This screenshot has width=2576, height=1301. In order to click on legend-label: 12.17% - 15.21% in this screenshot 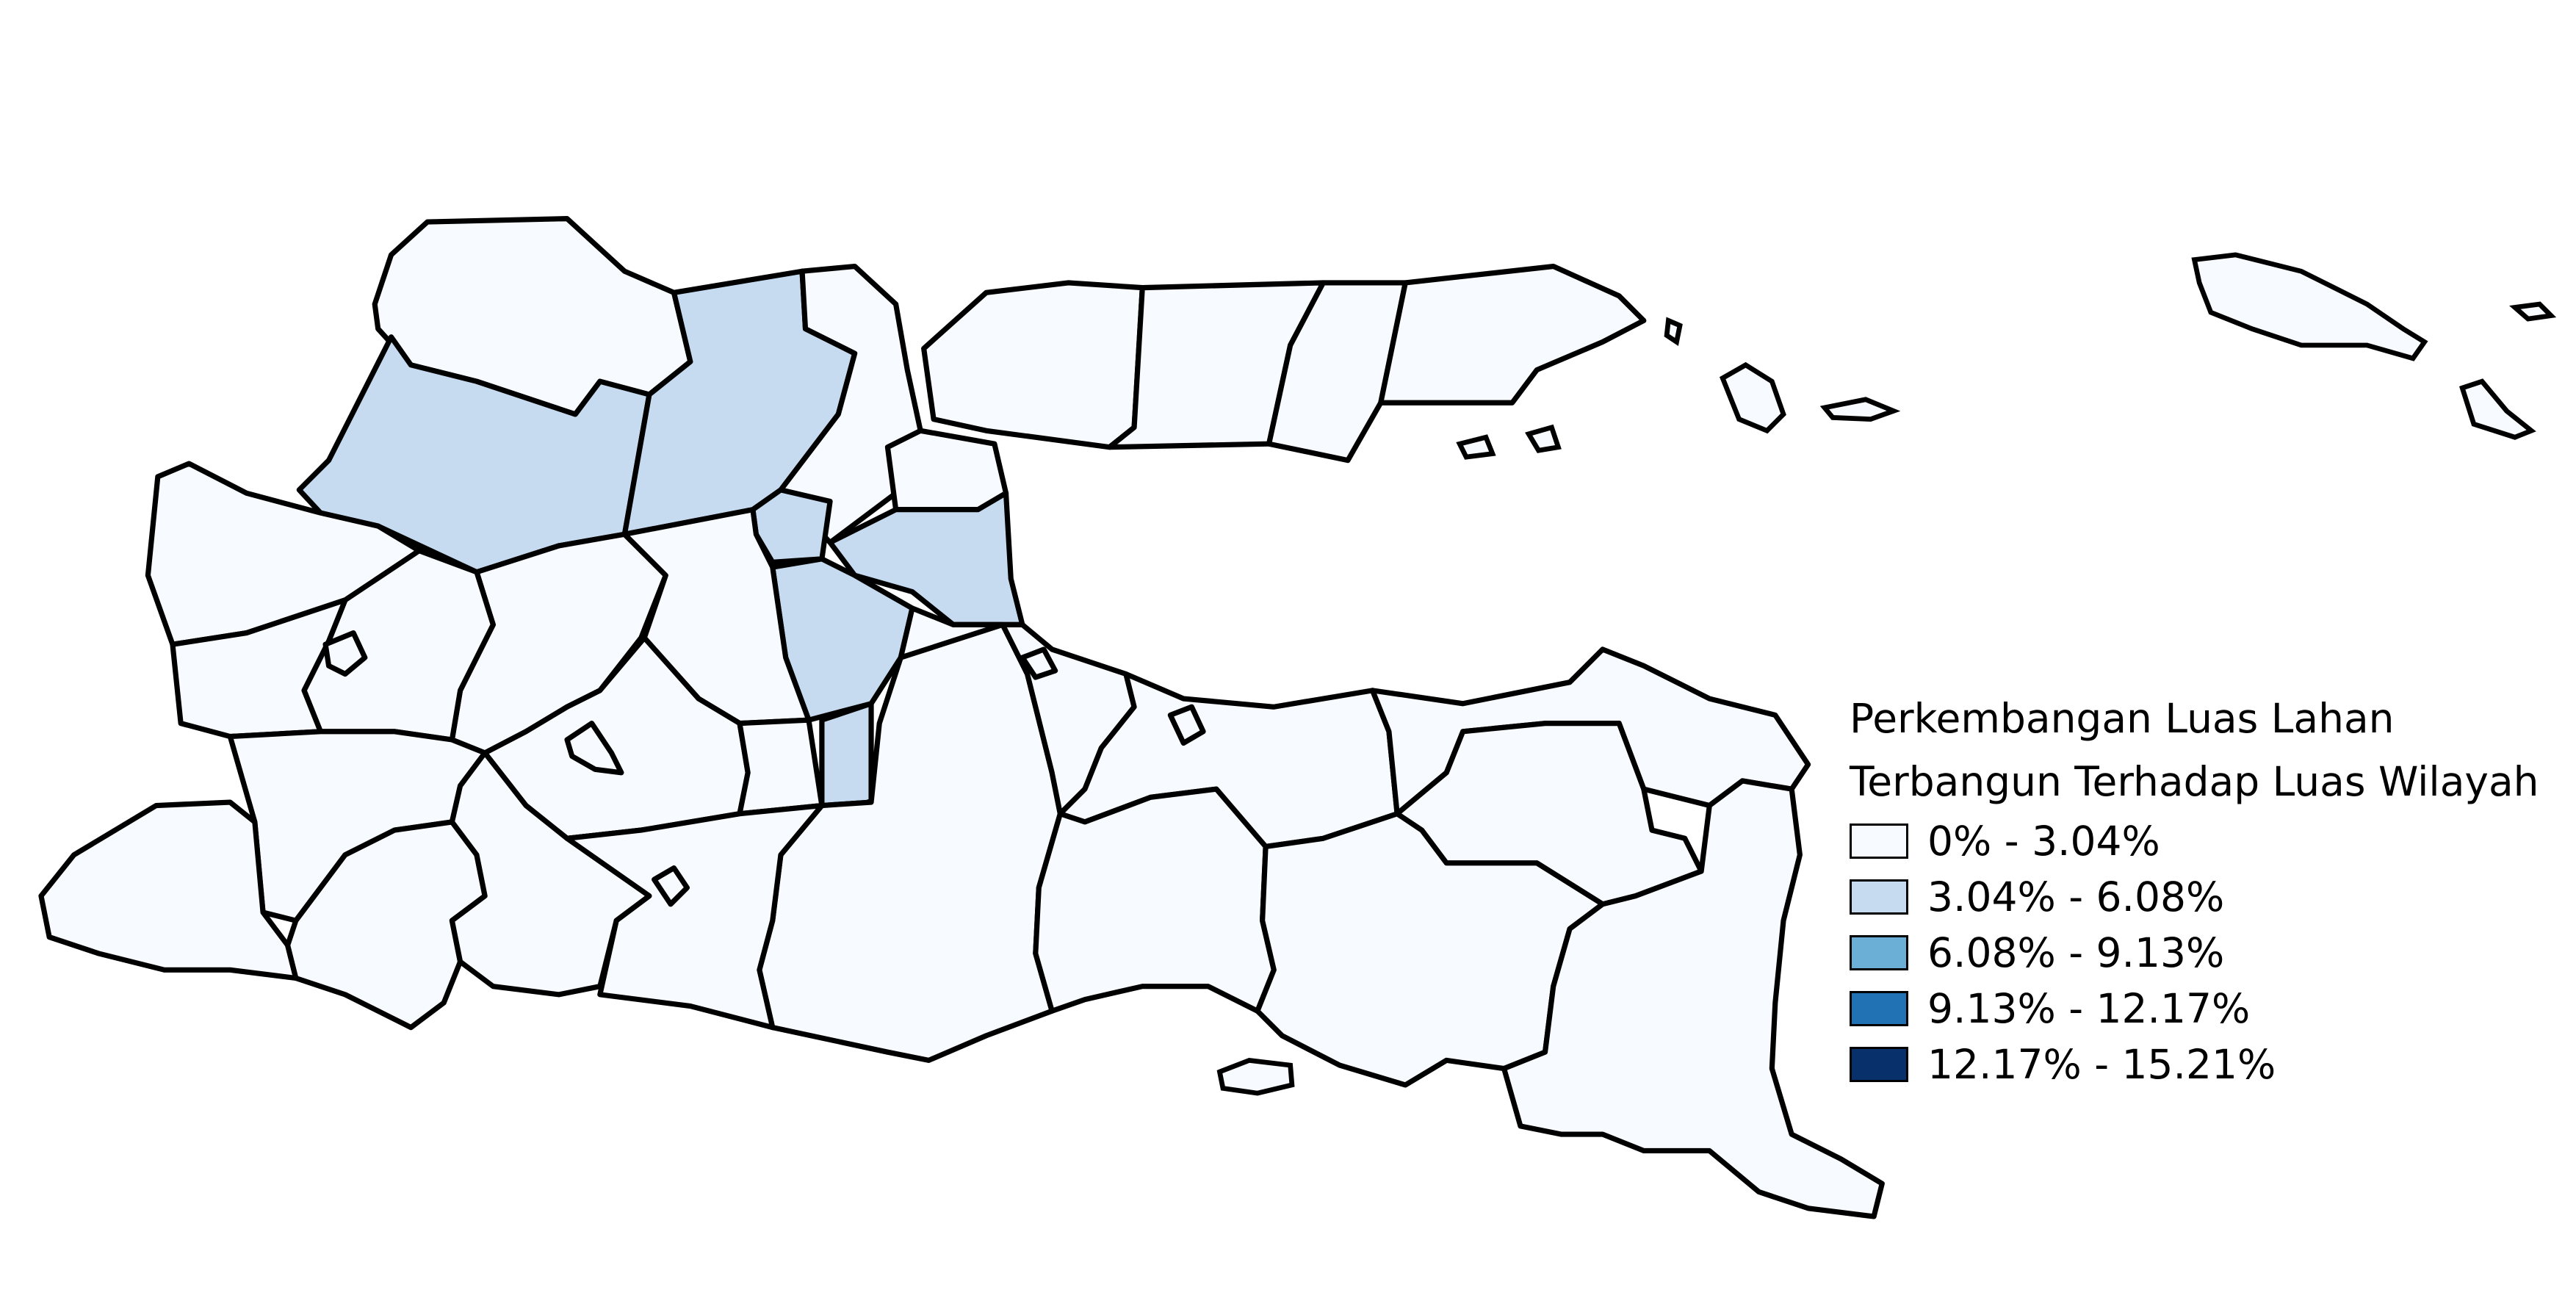, I will do `click(2101, 1064)`.